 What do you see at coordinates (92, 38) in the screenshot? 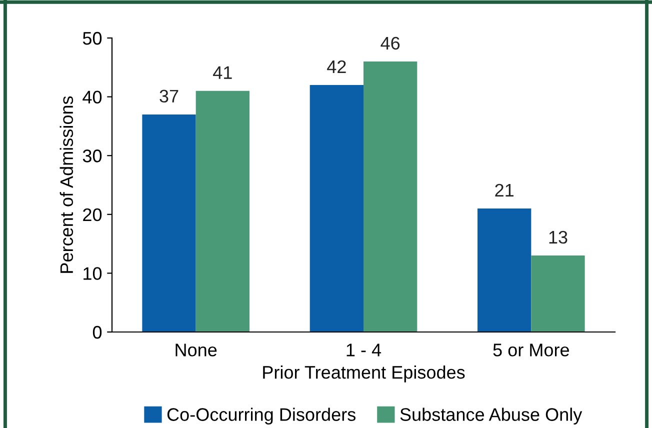
I see `y-tick-label: 50` at bounding box center [92, 38].